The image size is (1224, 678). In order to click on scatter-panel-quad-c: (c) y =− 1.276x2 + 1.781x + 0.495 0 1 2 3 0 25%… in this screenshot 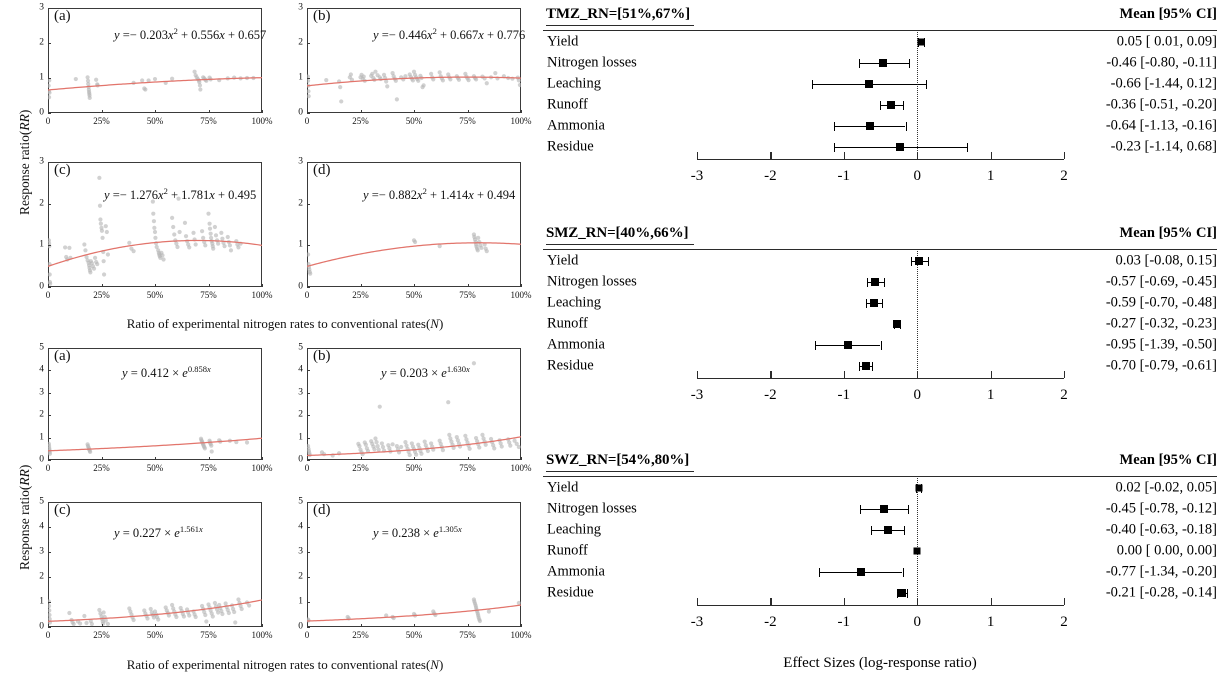, I will do `click(155, 228)`.